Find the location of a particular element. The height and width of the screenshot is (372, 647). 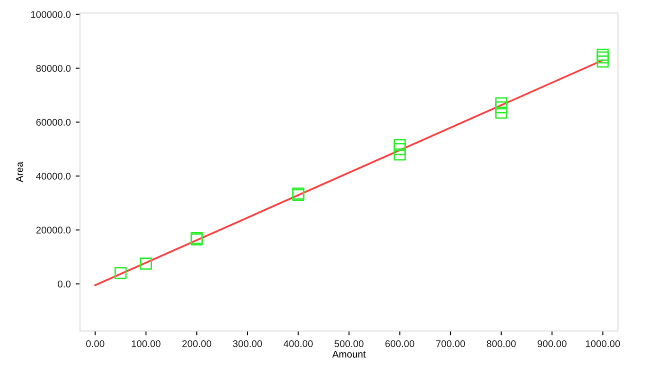

x-tick-label: 700.00 is located at coordinates (450, 344).